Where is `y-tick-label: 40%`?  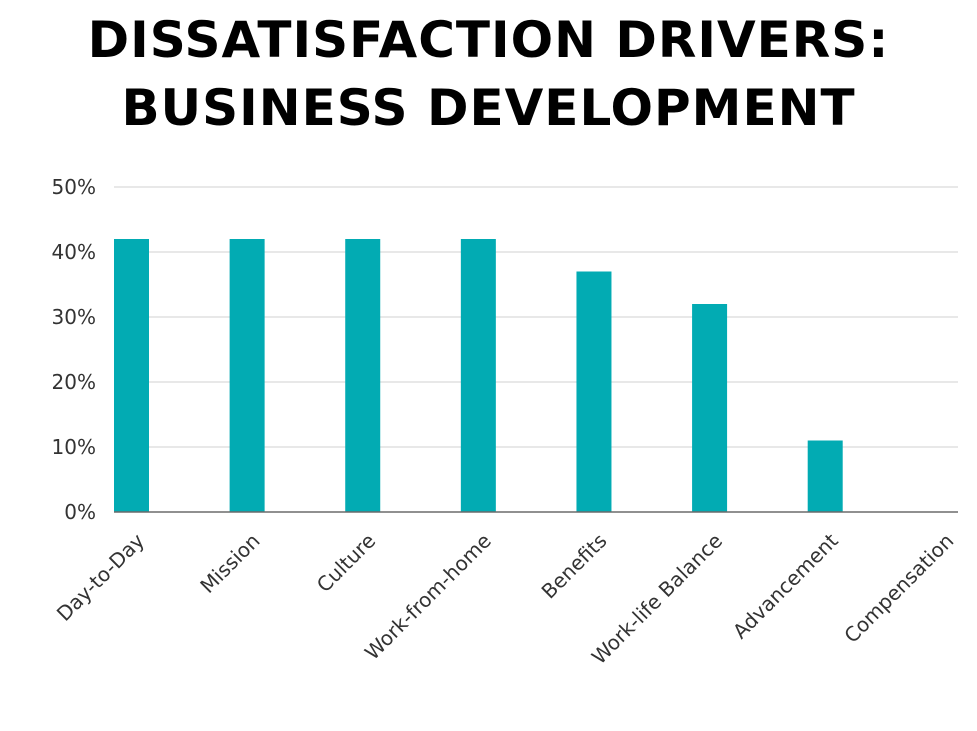
y-tick-label: 40% is located at coordinates (74, 252).